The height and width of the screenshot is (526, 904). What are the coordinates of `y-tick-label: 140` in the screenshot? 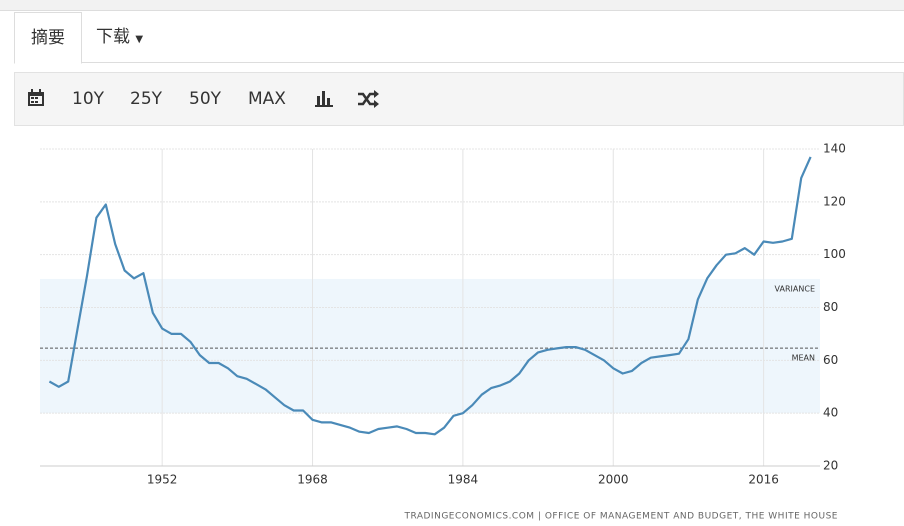 It's located at (834, 149).